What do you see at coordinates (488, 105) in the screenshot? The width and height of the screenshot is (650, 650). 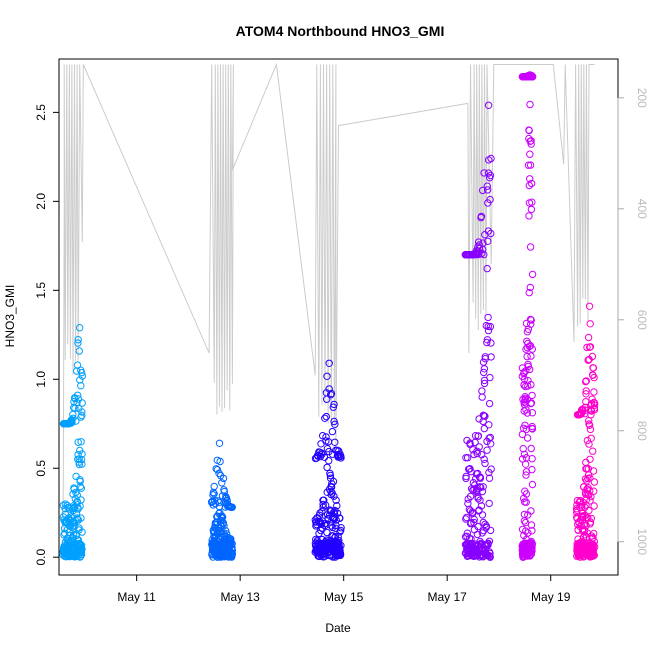 I see `data-point-max` at bounding box center [488, 105].